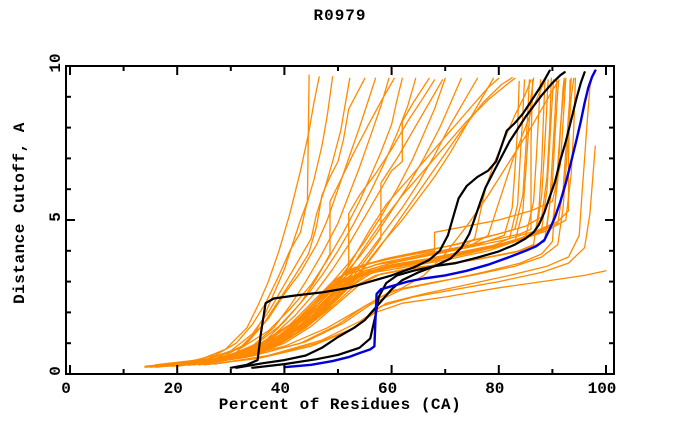 This screenshot has width=680, height=440. I want to click on plot-title: R0979, so click(340, 16).